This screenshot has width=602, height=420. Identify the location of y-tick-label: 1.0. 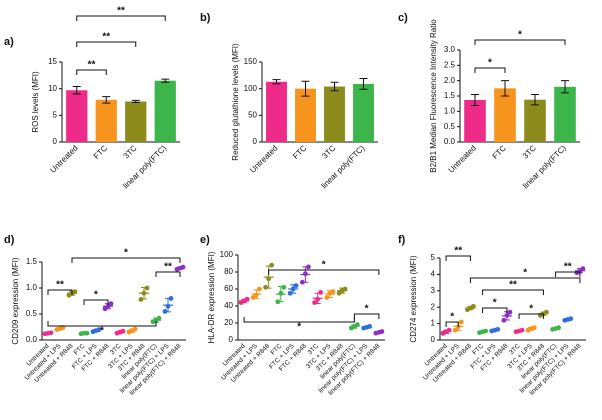
(450, 110).